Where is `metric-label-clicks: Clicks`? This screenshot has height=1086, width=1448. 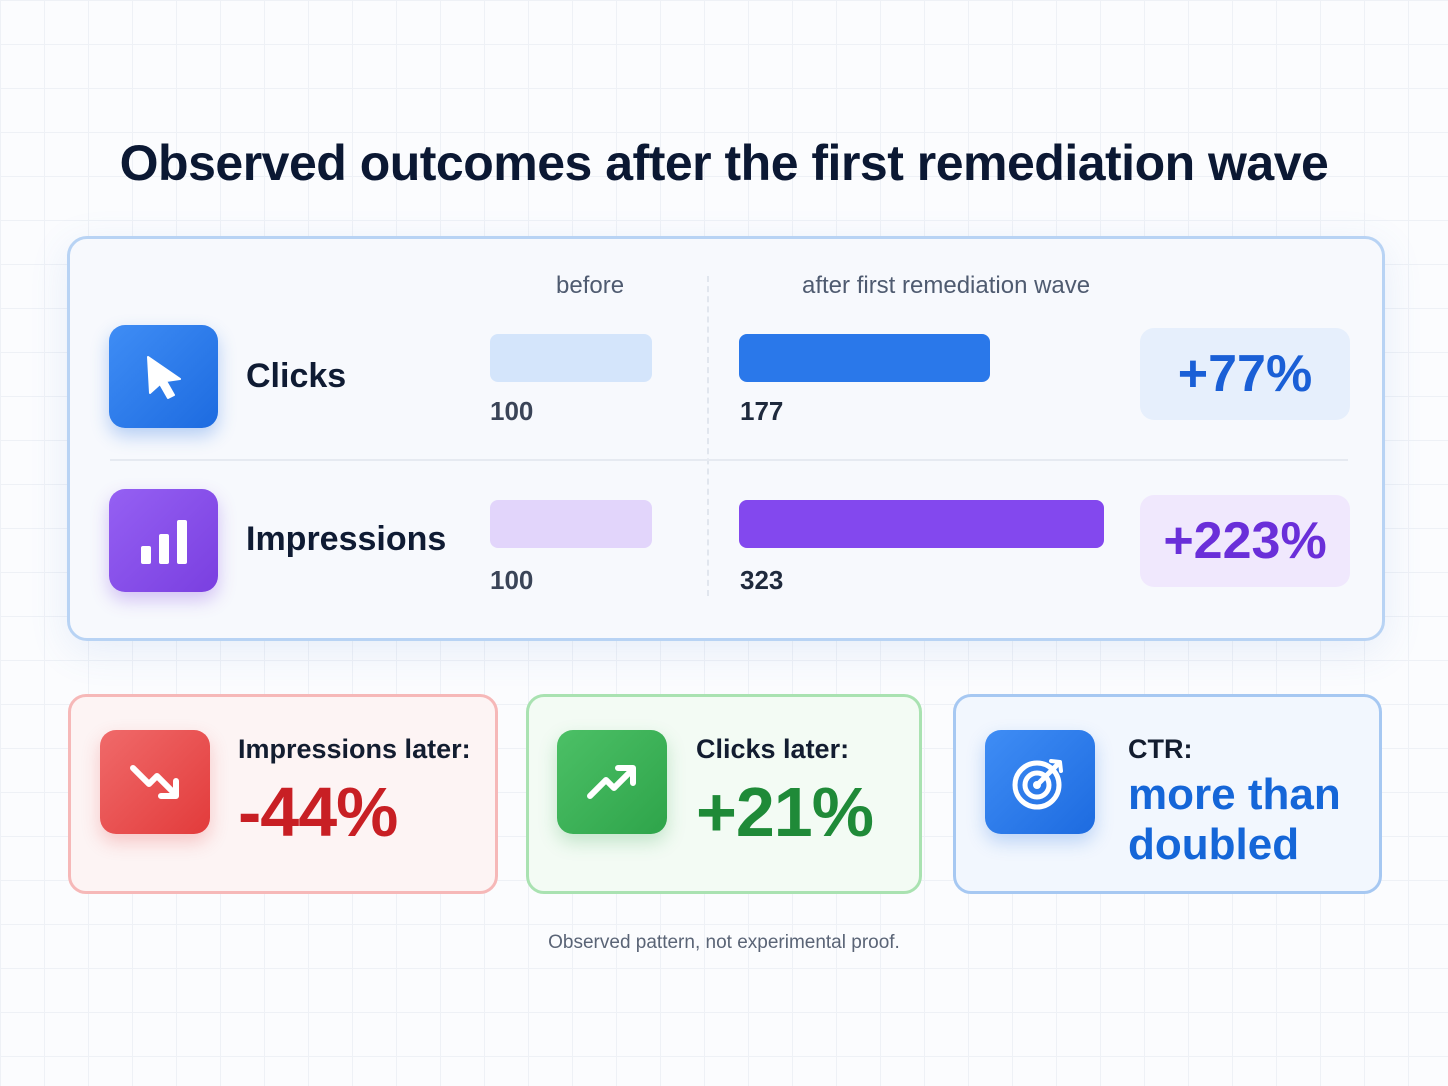 metric-label-clicks: Clicks is located at coordinates (296, 376).